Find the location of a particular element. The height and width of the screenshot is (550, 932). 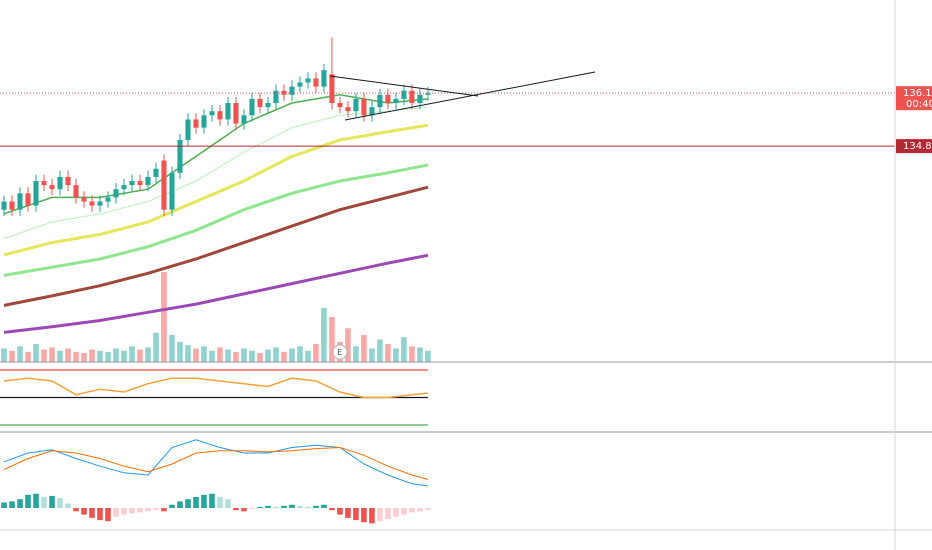

last-price-box is located at coordinates (914, 98).